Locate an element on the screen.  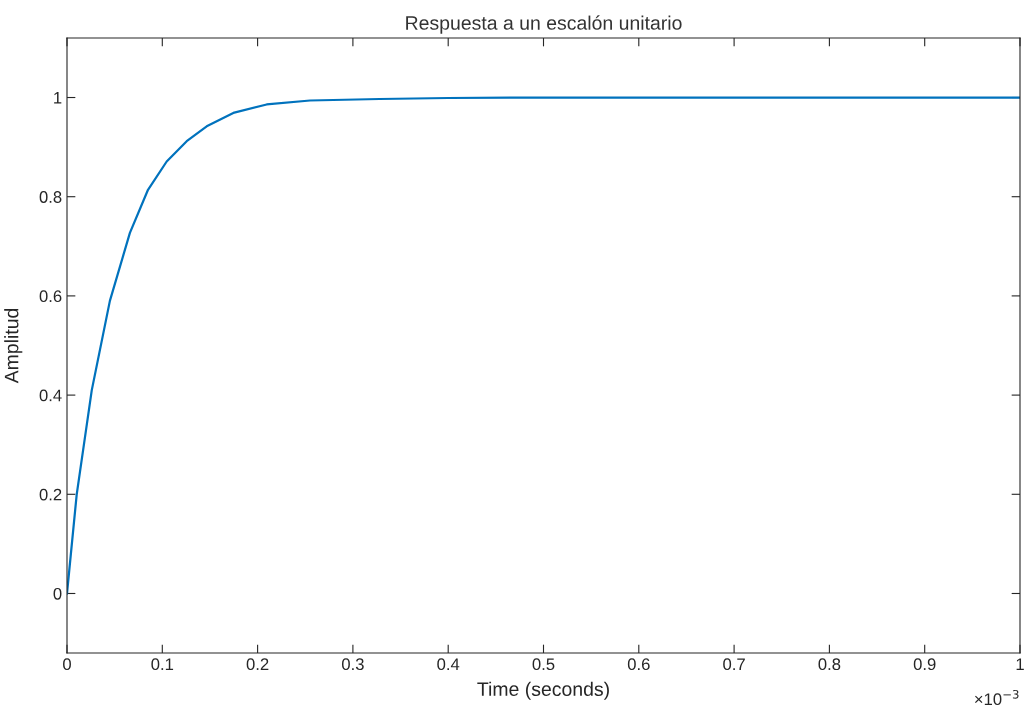
y-tick-label: 0.4 is located at coordinates (50, 395).